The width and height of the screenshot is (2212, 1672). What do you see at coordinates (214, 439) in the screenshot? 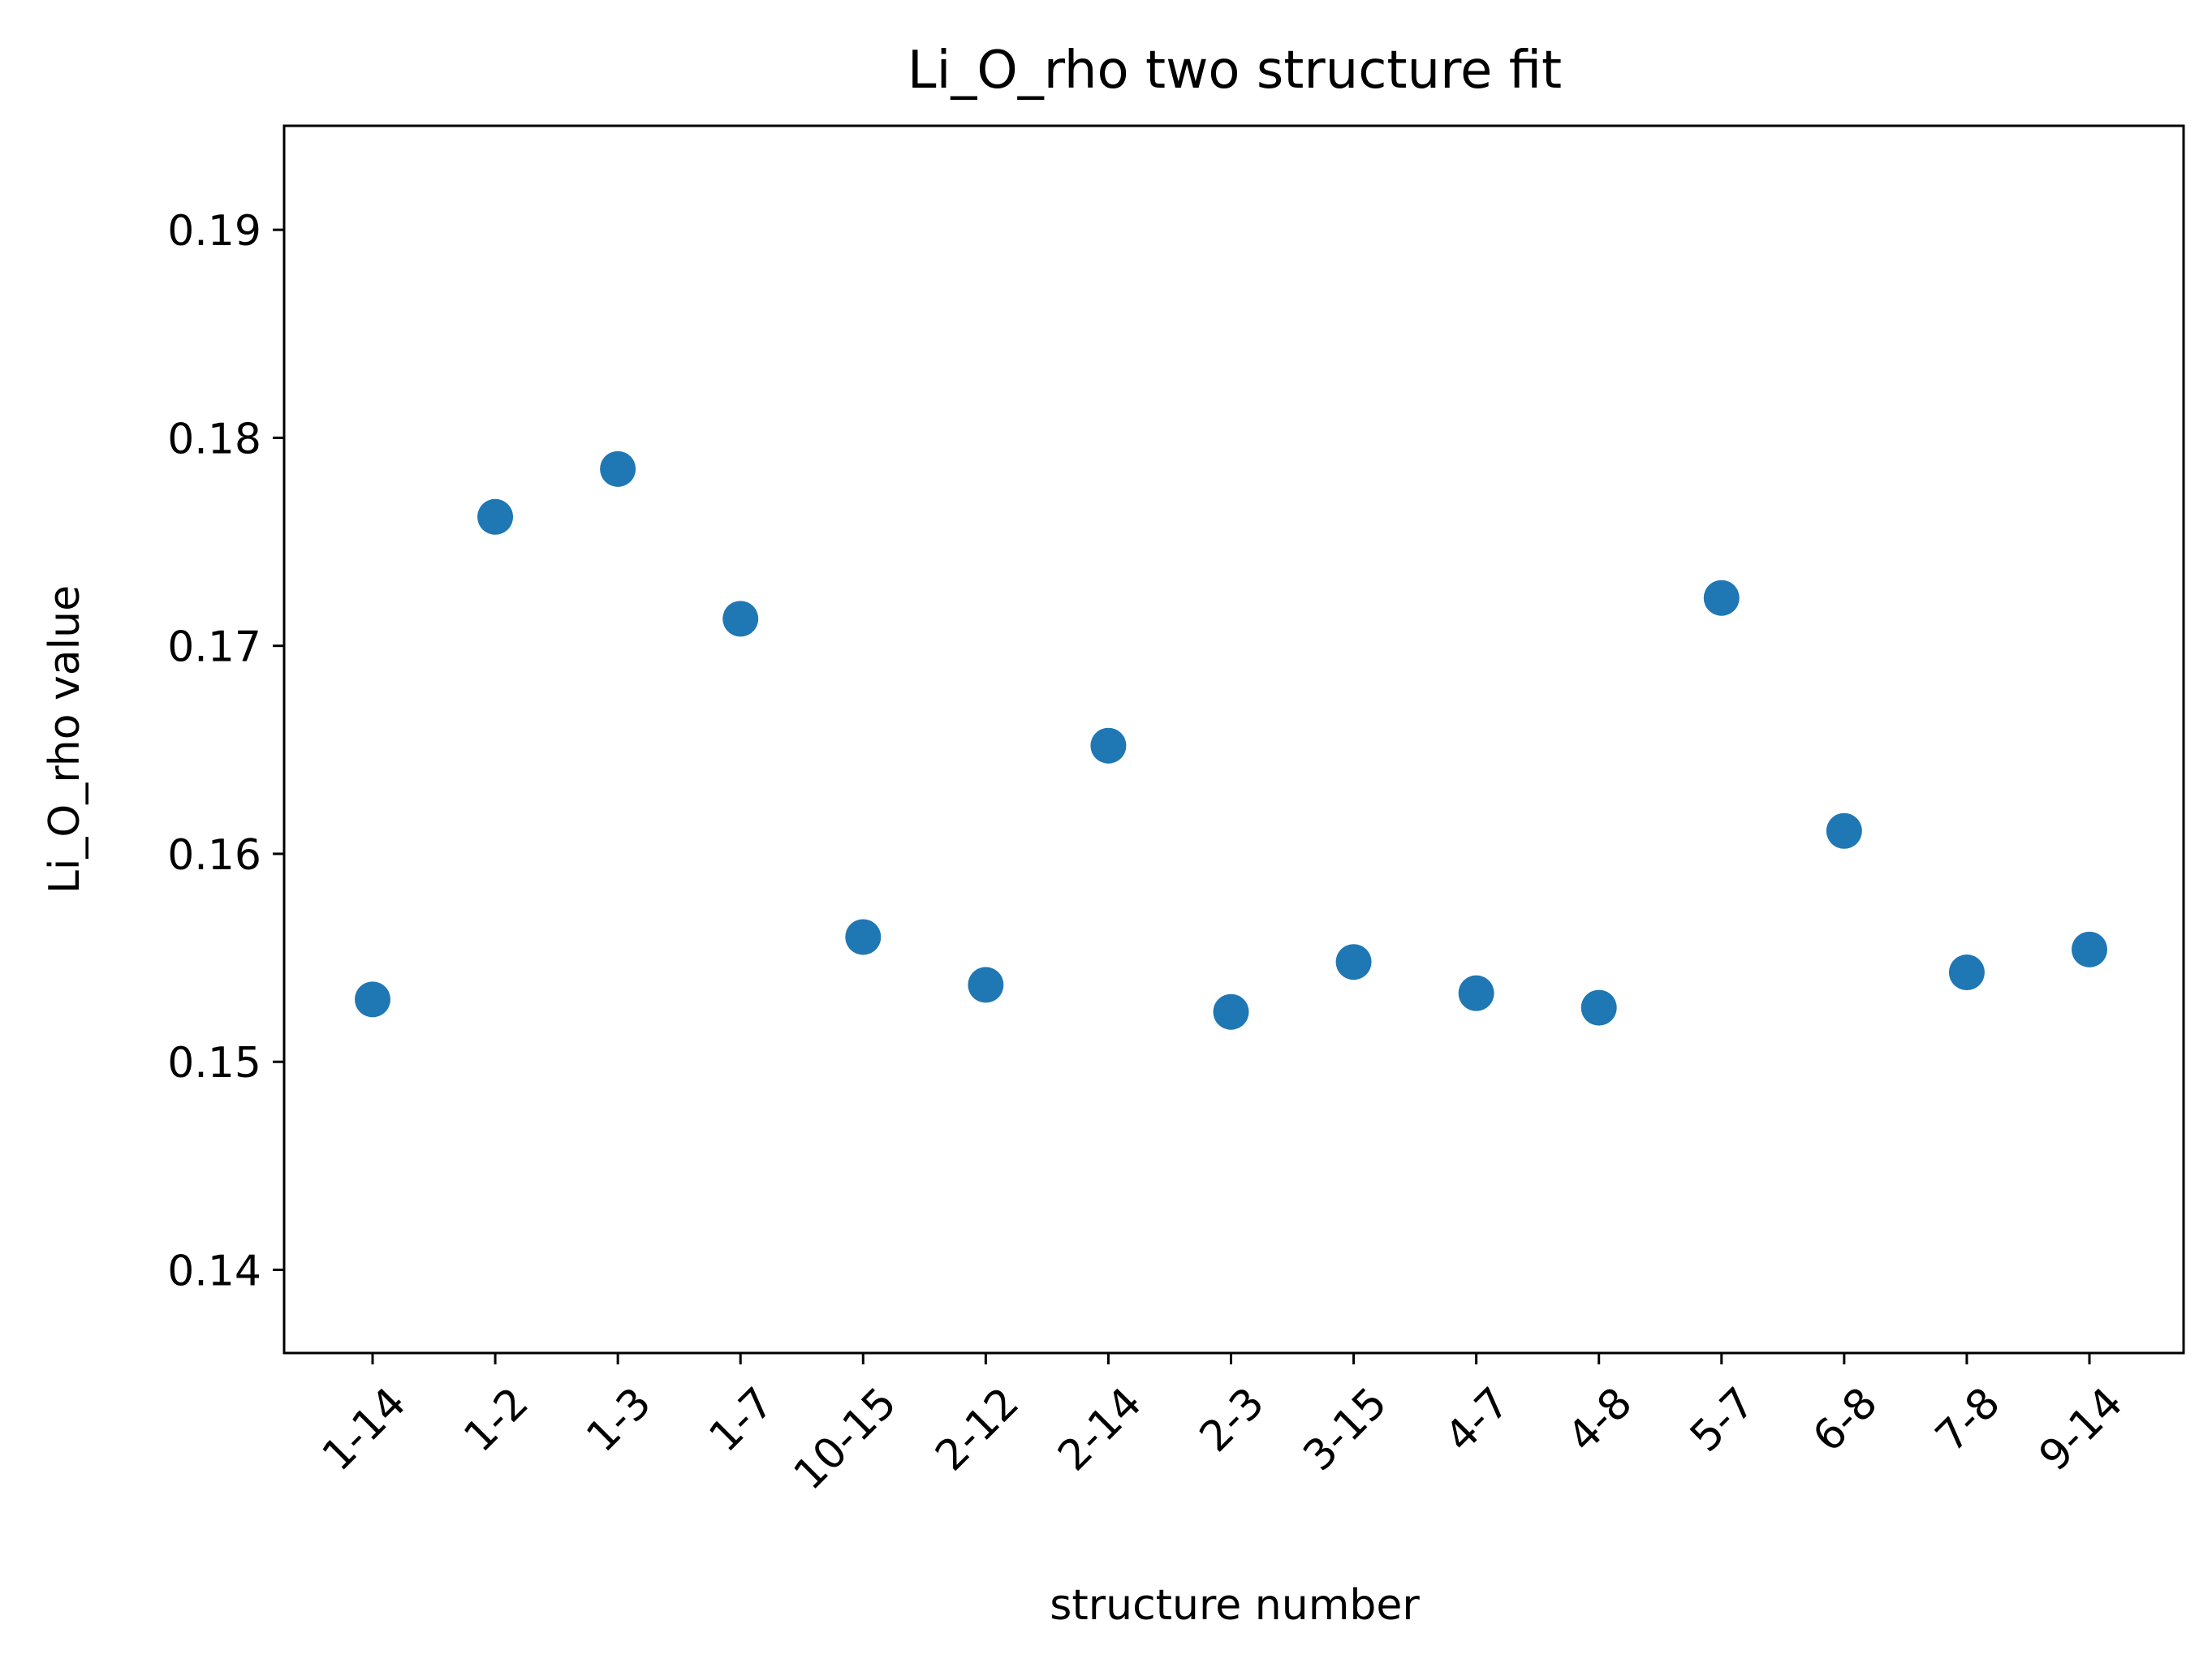
I see `y-tick-label: 0.18` at bounding box center [214, 439].